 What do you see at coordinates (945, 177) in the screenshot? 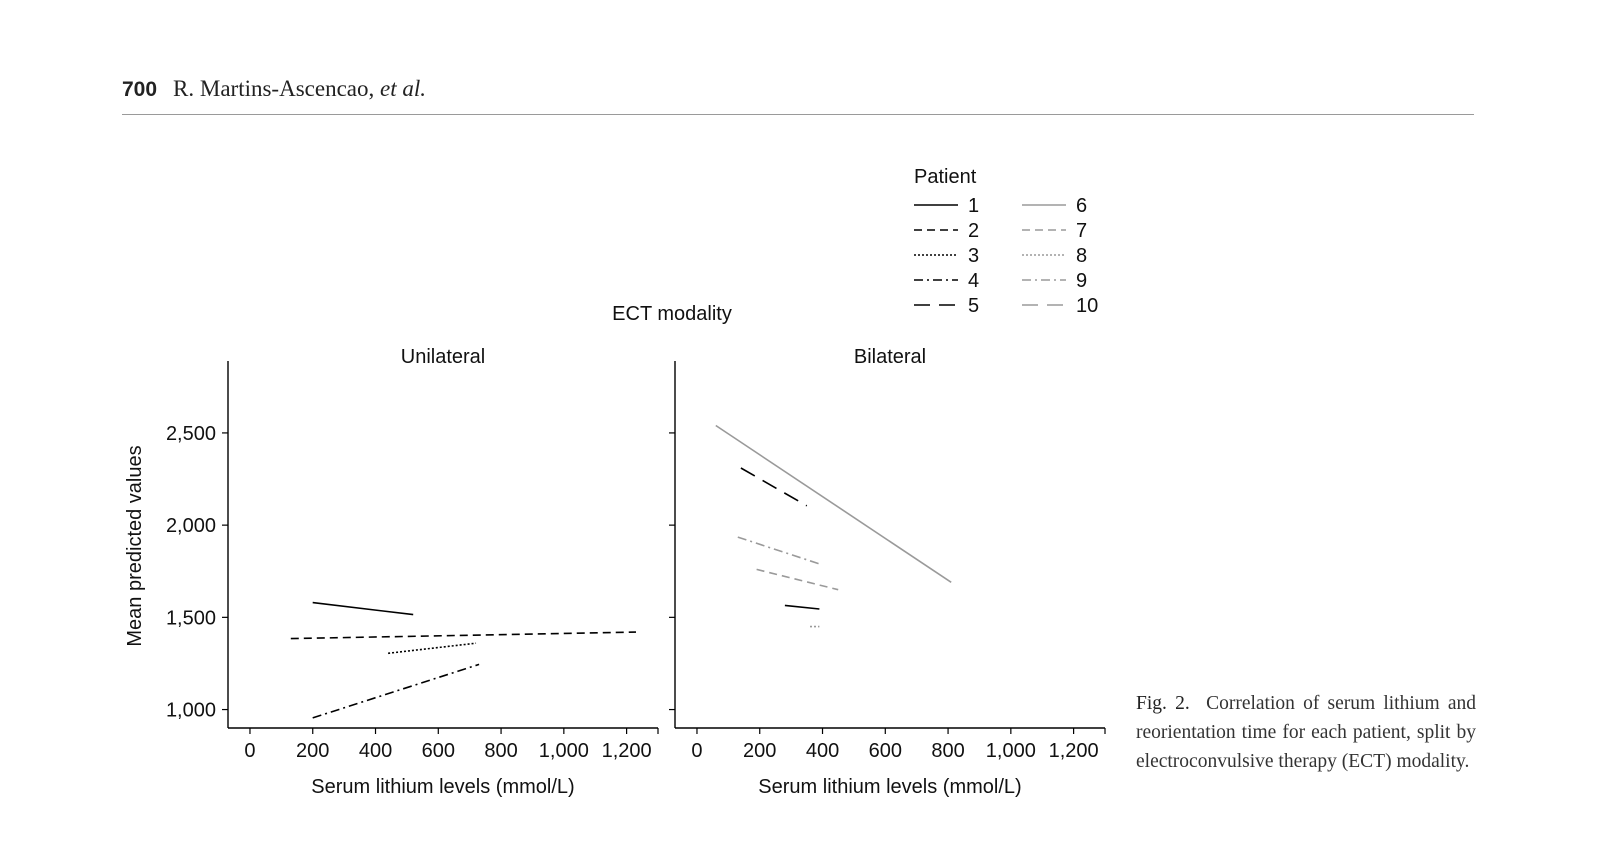
I see `legend-title: Patient` at bounding box center [945, 177].